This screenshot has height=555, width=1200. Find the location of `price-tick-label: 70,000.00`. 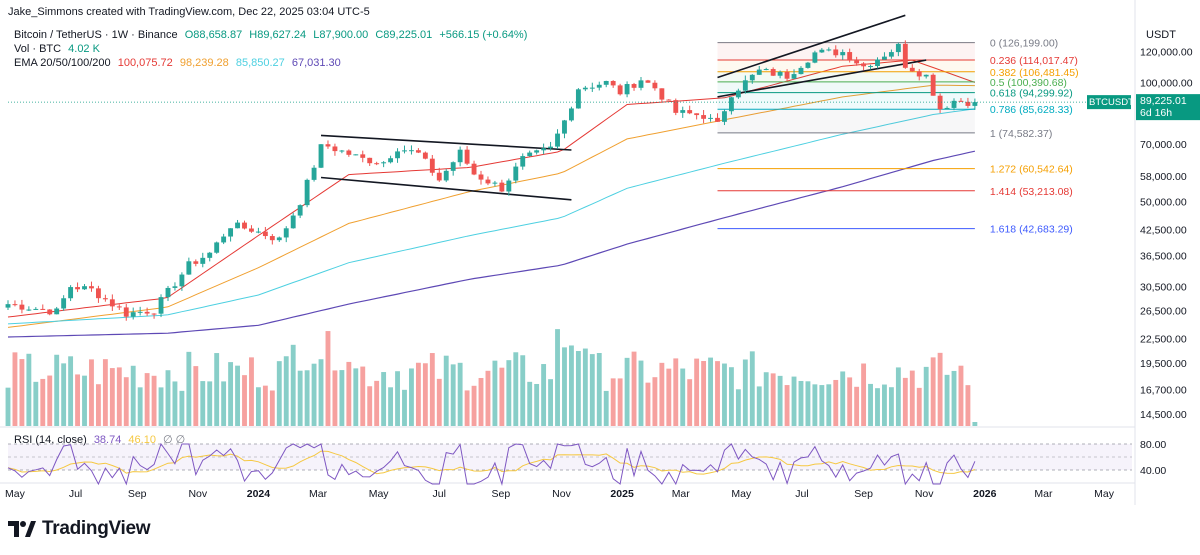

price-tick-label: 70,000.00 is located at coordinates (1163, 145).